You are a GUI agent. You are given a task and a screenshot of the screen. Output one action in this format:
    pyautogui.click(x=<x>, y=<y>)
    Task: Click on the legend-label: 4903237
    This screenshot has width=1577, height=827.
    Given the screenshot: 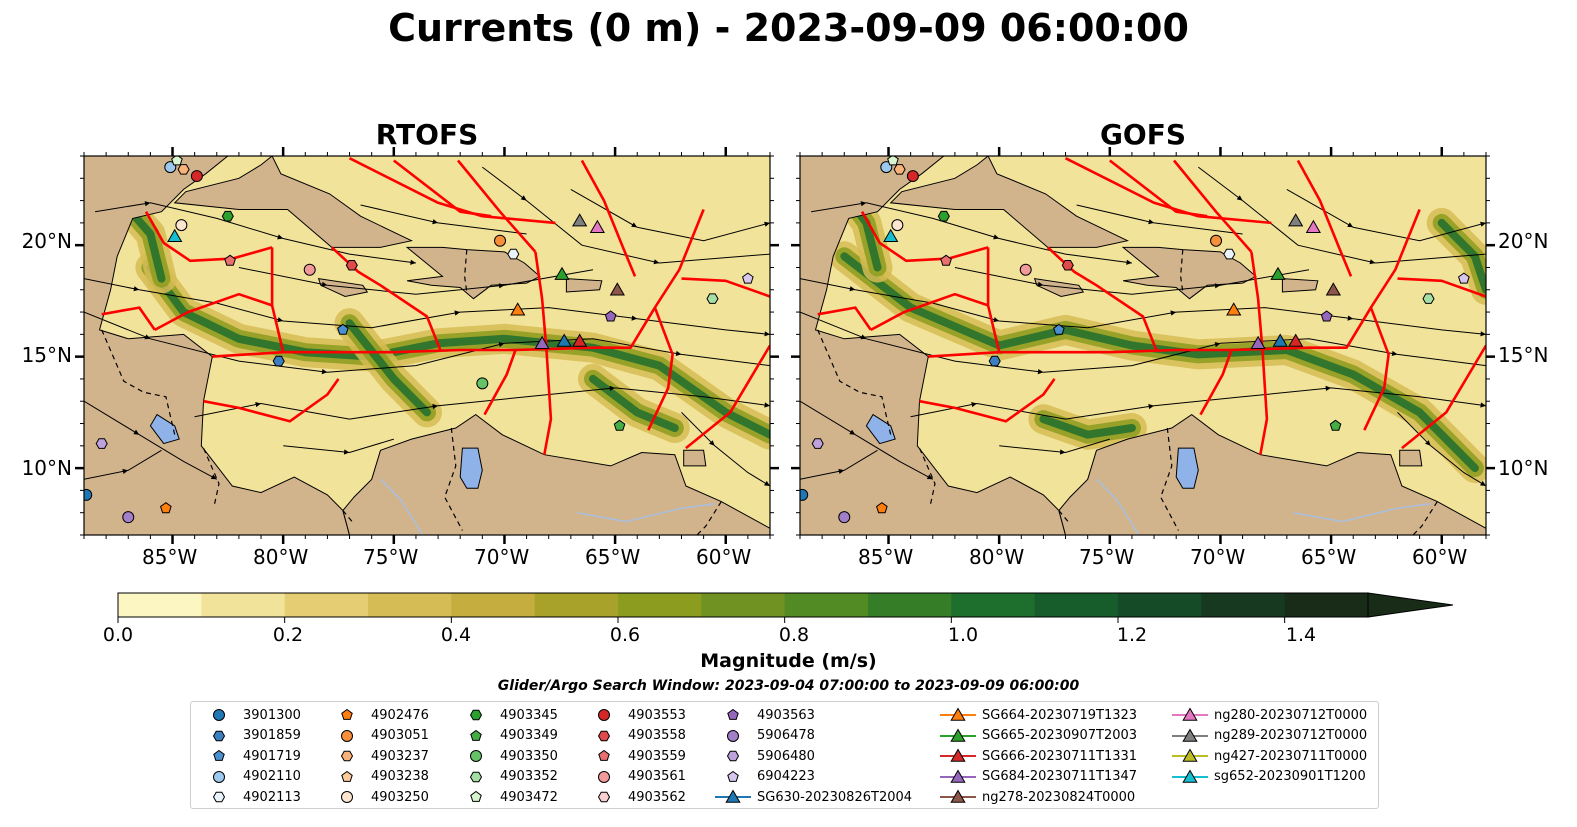 What is the action you would take?
    pyautogui.click(x=400, y=756)
    